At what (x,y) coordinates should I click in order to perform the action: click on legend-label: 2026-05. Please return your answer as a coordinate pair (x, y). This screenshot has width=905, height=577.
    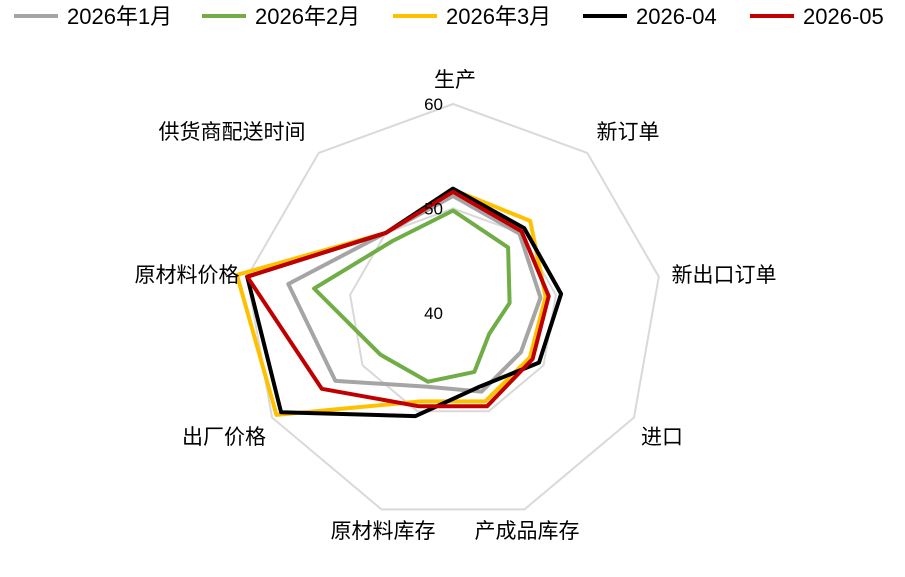
    Looking at the image, I should click on (843, 16).